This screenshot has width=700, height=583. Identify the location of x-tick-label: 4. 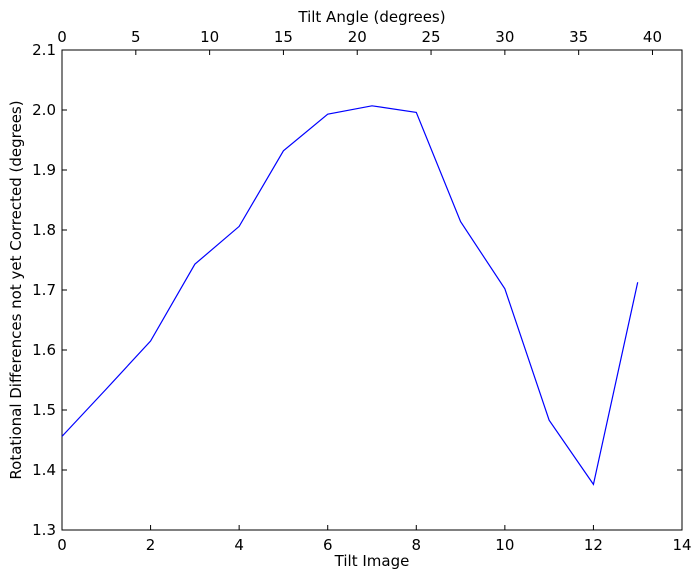
(239, 545).